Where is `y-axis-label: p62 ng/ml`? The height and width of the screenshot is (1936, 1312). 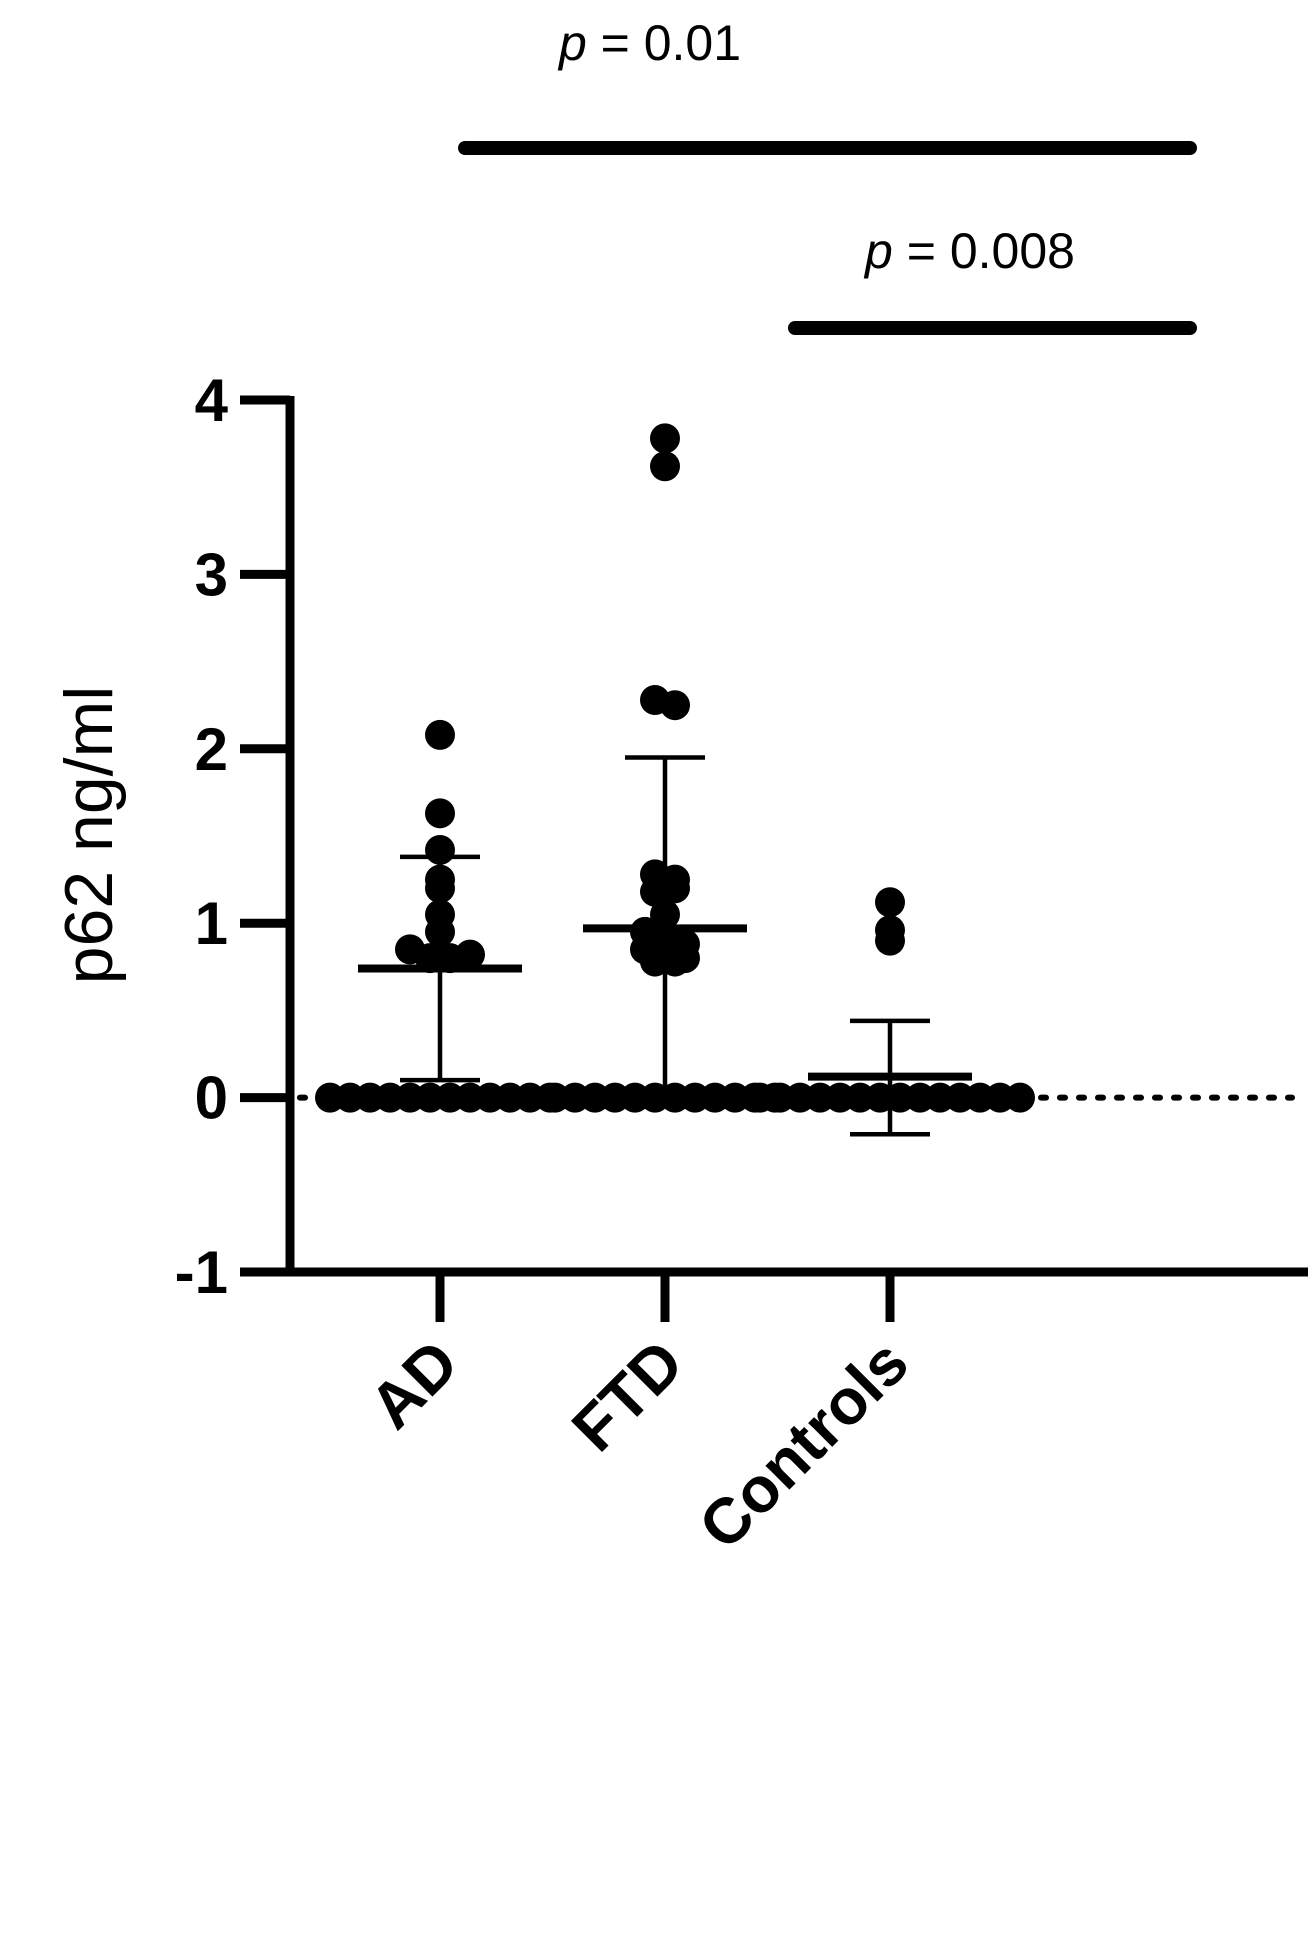 y-axis-label: p62 ng/ml is located at coordinates (89, 835).